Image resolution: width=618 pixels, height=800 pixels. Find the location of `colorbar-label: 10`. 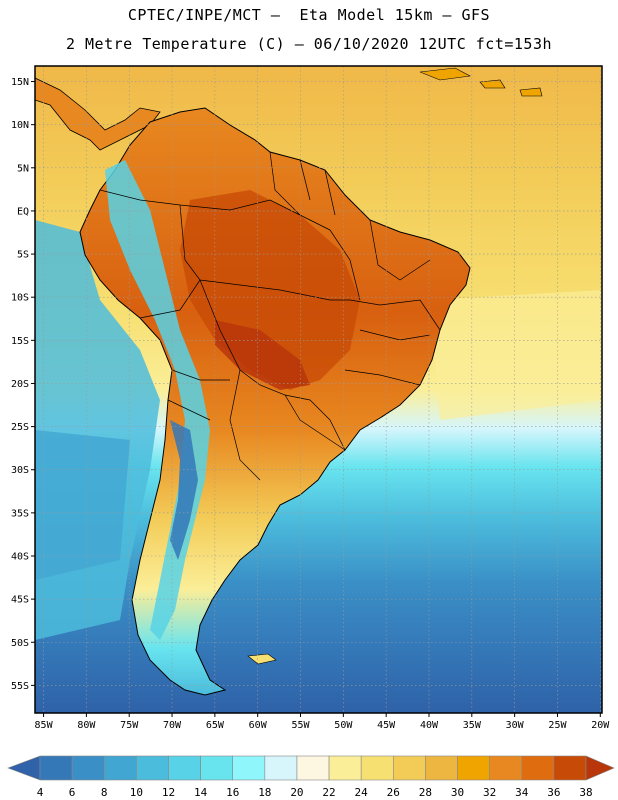

colorbar-label: 10 is located at coordinates (136, 792).